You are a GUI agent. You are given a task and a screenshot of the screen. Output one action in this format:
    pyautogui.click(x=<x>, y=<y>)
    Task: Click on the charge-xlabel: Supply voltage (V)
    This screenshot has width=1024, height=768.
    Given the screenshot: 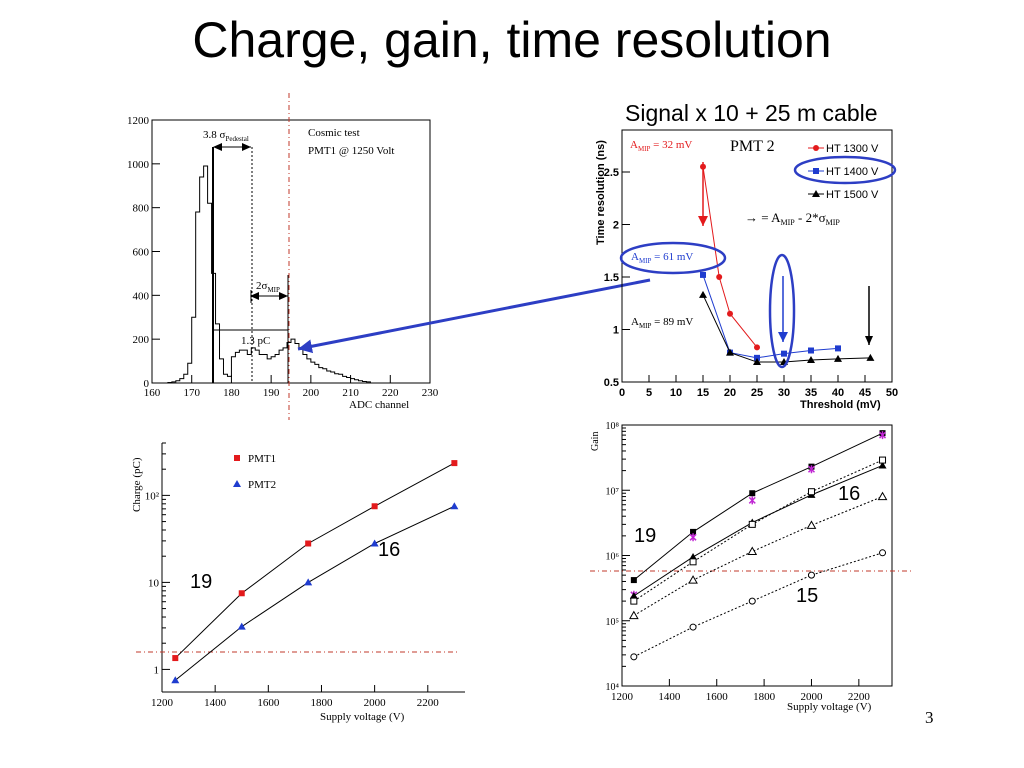 What is the action you would take?
    pyautogui.click(x=362, y=717)
    